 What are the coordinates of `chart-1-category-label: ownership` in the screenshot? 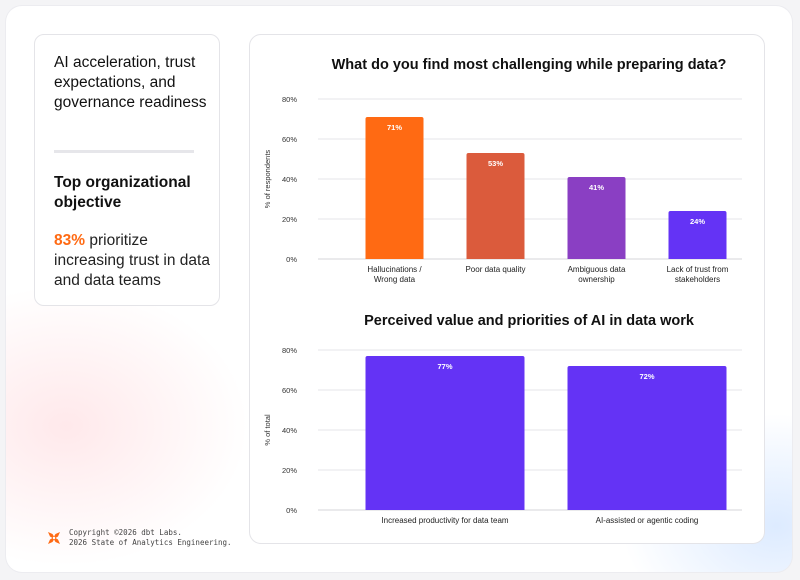 It's located at (596, 279).